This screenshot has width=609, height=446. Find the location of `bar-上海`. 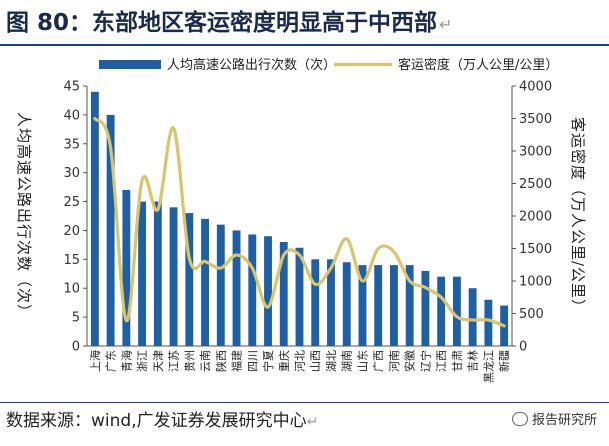

bar-上海 is located at coordinates (94, 219).